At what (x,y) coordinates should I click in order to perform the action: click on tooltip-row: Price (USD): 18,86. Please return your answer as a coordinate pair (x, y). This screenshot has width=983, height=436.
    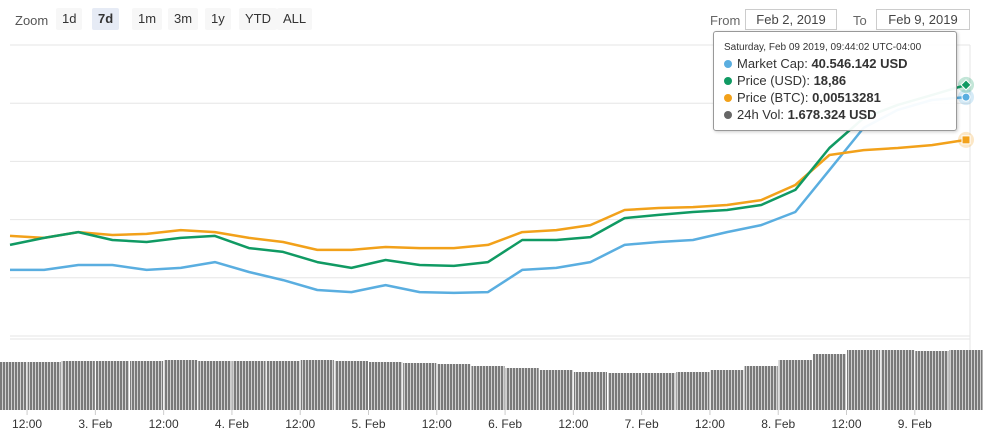
    Looking at the image, I should click on (840, 81).